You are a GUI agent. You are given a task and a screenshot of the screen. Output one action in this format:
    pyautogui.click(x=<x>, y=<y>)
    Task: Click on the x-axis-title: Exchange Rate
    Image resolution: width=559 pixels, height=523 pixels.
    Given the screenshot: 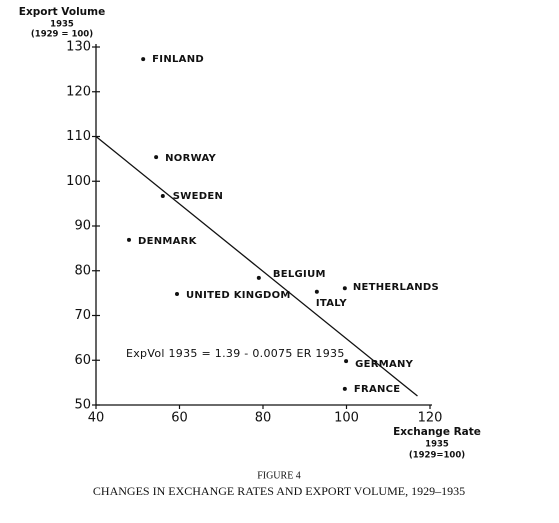 What is the action you would take?
    pyautogui.click(x=437, y=432)
    